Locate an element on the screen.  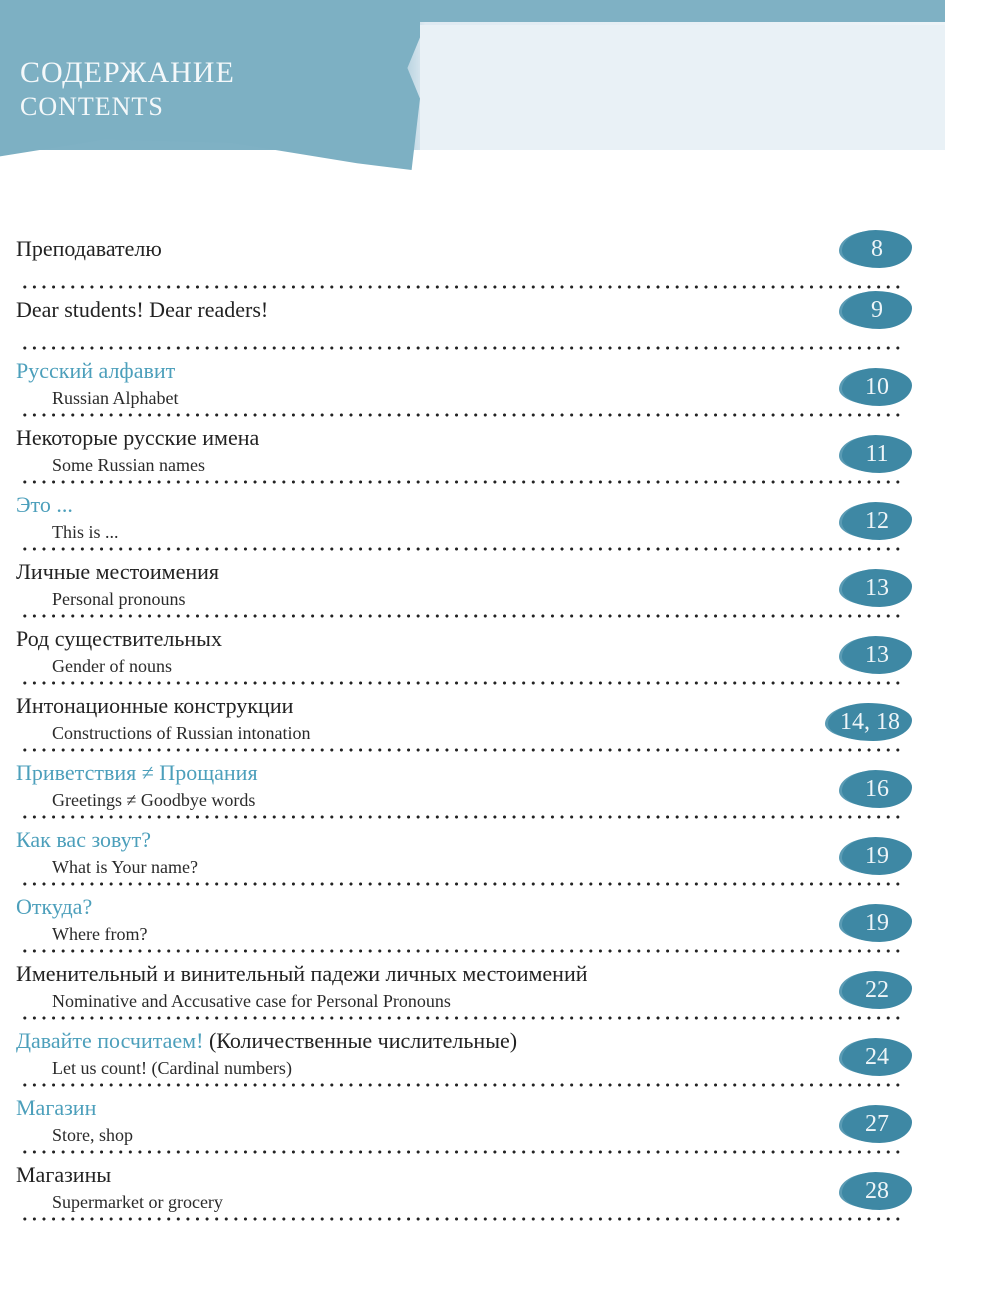
page-number-badge: 14, 18 is located at coordinates (870, 722).